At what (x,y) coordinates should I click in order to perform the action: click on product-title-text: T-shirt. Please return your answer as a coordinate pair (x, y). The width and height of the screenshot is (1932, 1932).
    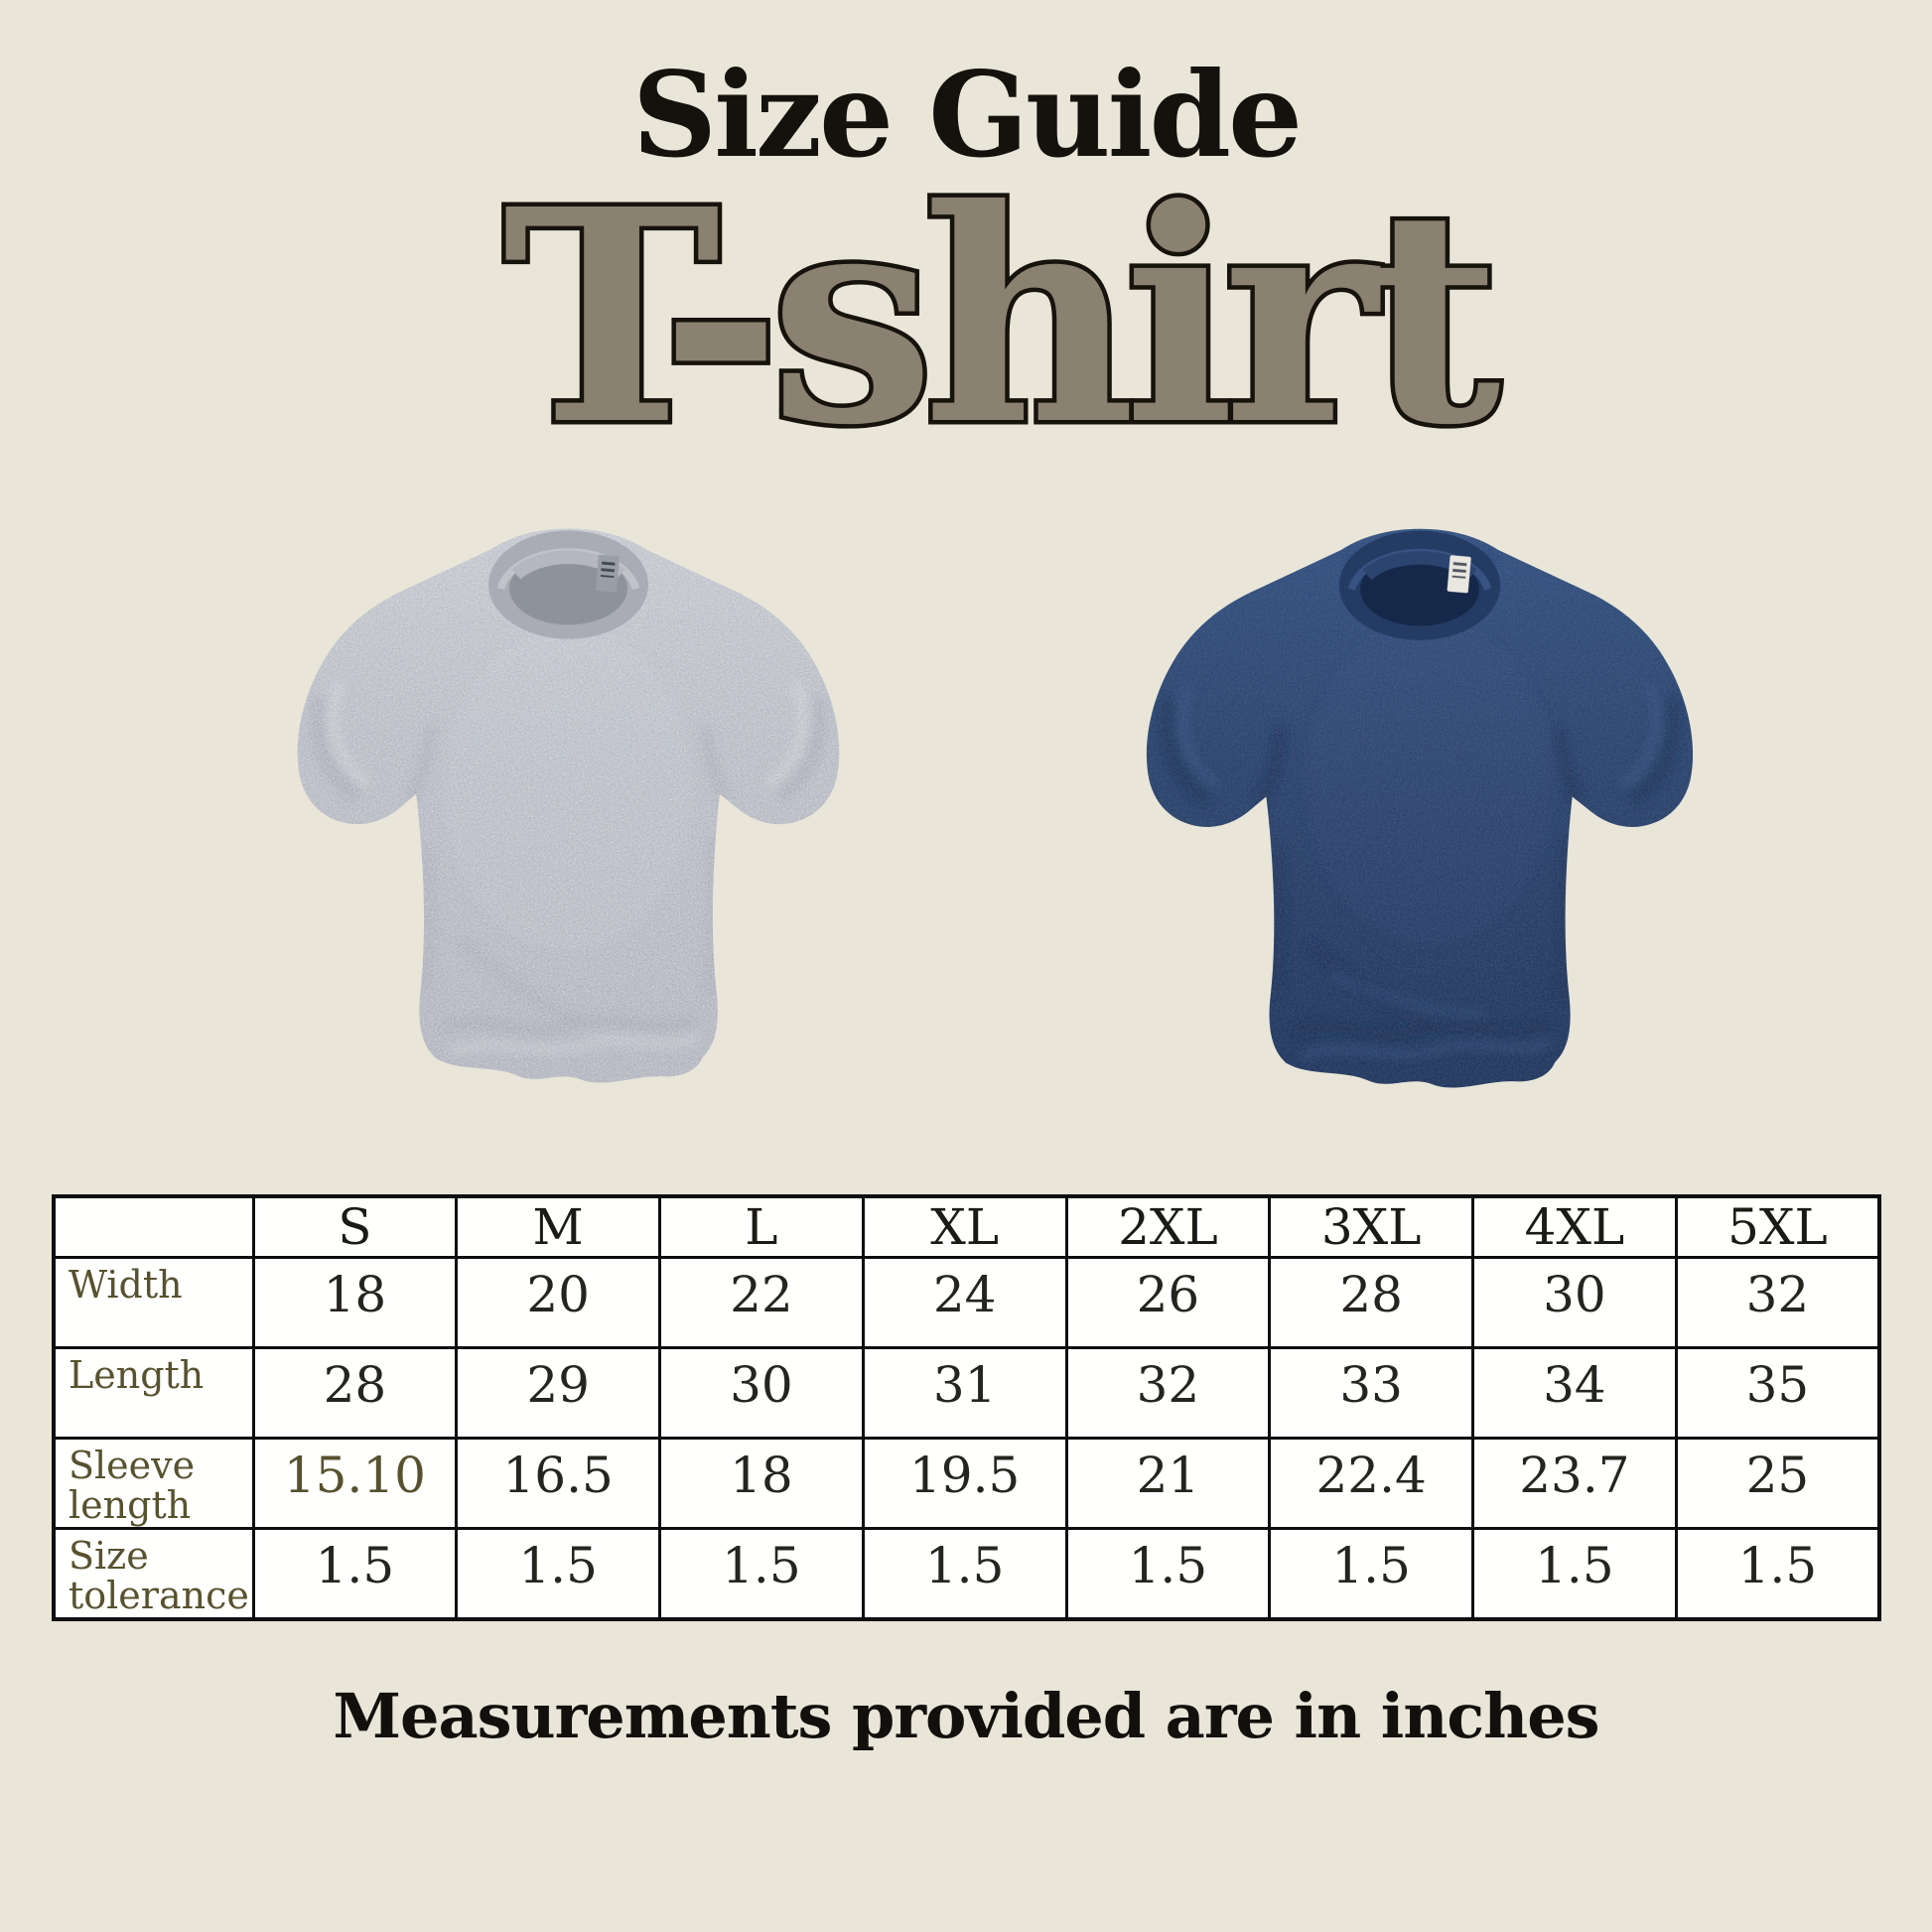
    Looking at the image, I should click on (1002, 331).